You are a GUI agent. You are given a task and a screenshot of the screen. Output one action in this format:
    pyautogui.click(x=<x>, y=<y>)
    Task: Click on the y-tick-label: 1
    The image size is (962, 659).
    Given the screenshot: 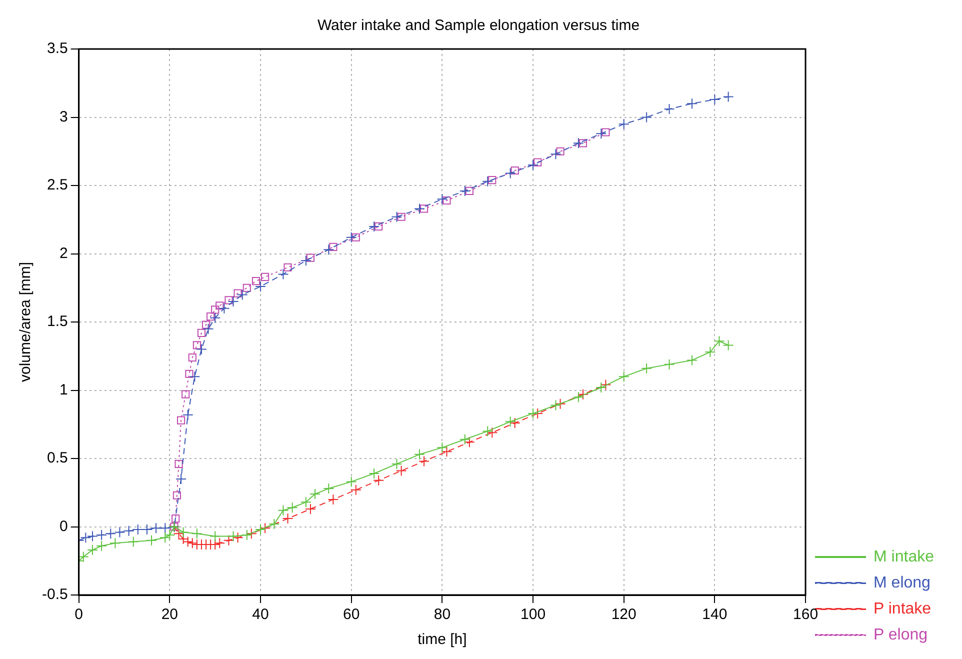 What is the action you would take?
    pyautogui.click(x=64, y=389)
    